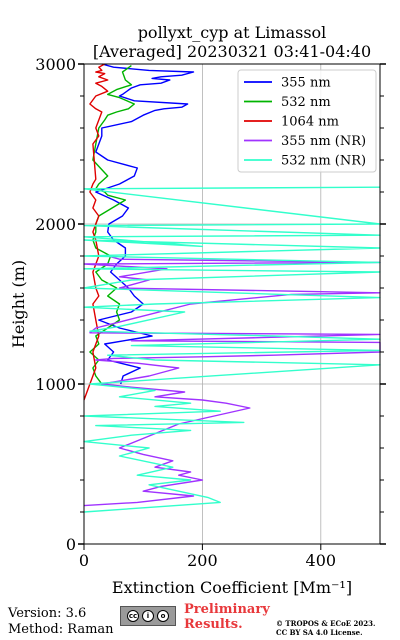  What do you see at coordinates (232, 32) in the screenshot?
I see `chart-title: pollyxt_cyp at Limassol` at bounding box center [232, 32].